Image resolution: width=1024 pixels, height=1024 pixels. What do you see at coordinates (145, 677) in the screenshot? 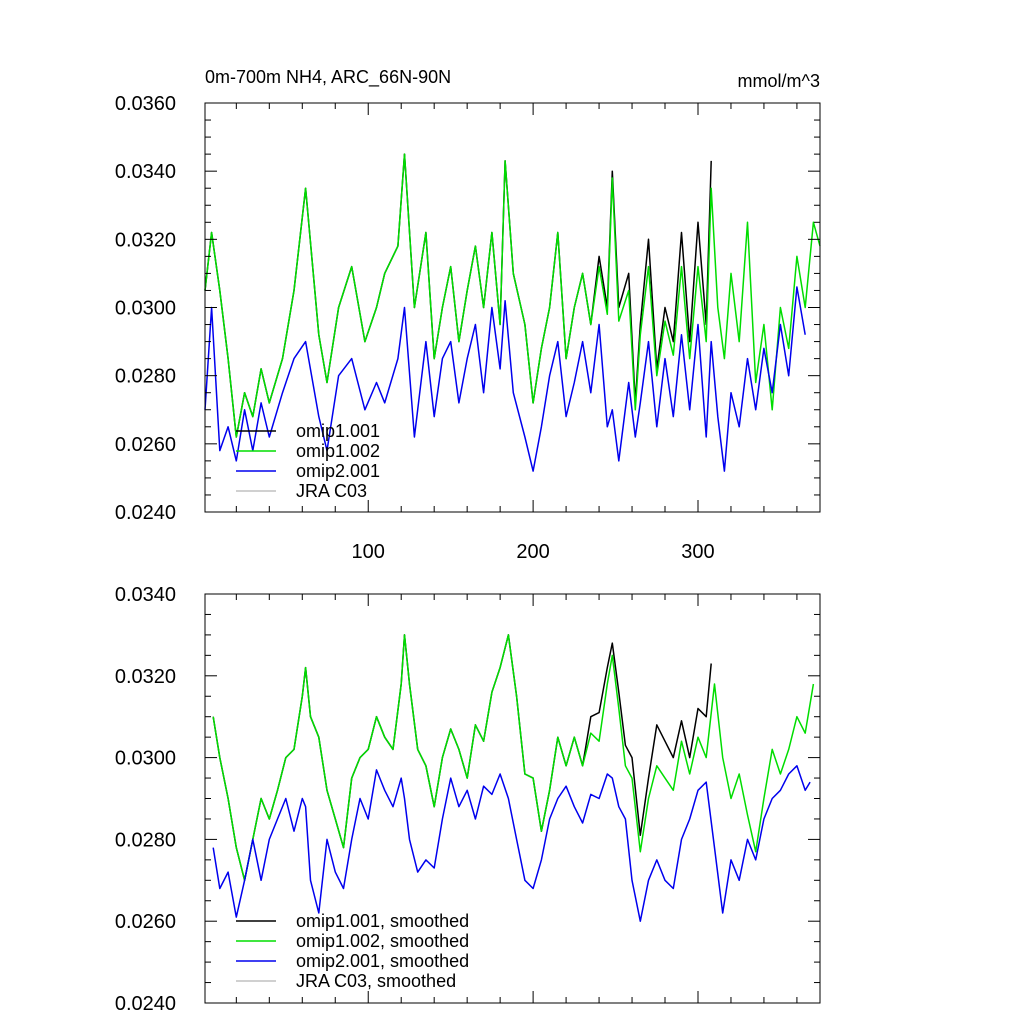
I see `bottom-y-tick-label: 0.0320` at bounding box center [145, 677].